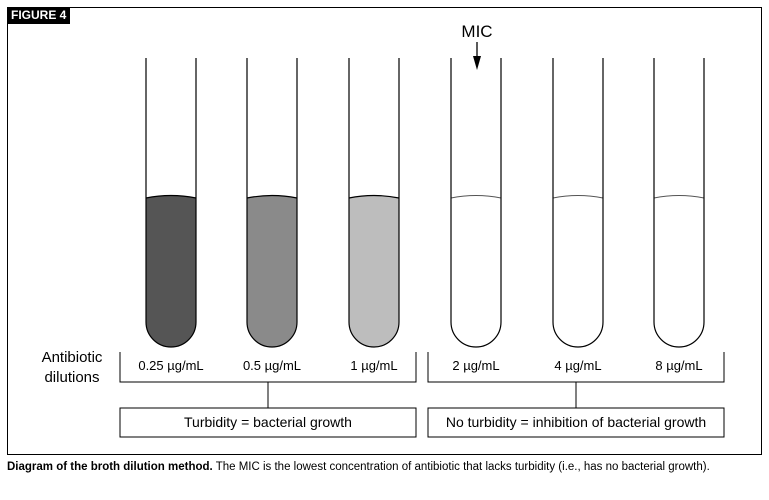 The height and width of the screenshot is (500, 769). I want to click on clear-box, so click(576, 422).